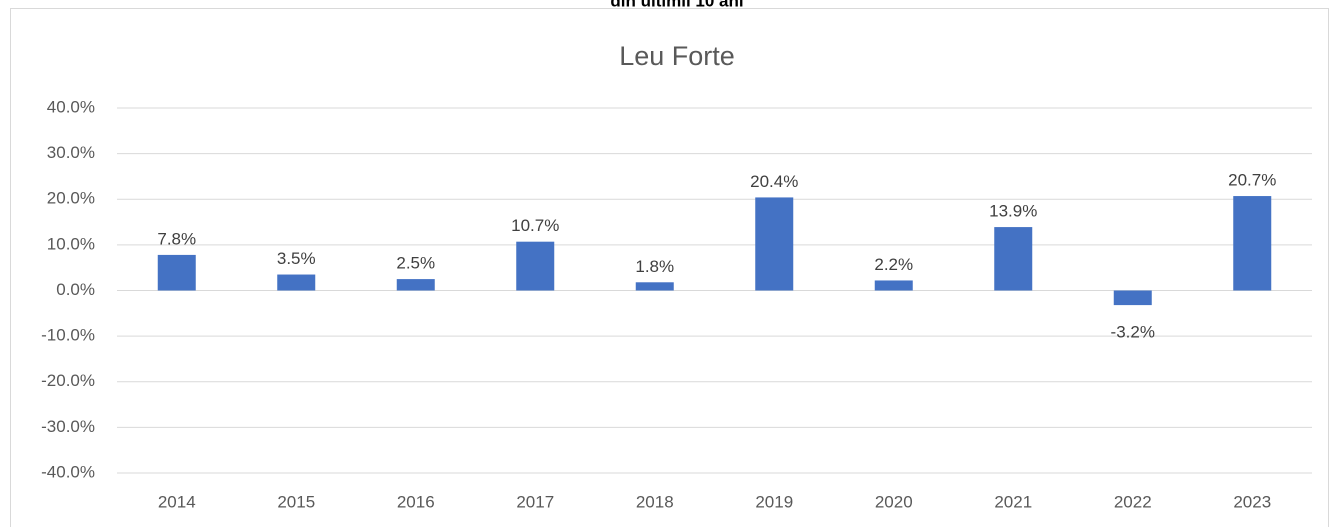 The image size is (1329, 527). Describe the element at coordinates (1252, 180) in the screenshot. I see `data-label: 20.7%` at that location.